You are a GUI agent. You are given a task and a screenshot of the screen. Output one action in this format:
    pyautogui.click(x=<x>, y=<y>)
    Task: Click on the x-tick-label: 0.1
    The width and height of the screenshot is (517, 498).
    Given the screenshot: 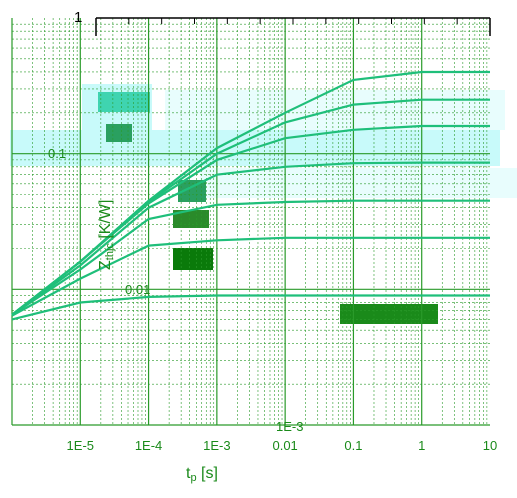 What is the action you would take?
    pyautogui.click(x=353, y=445)
    